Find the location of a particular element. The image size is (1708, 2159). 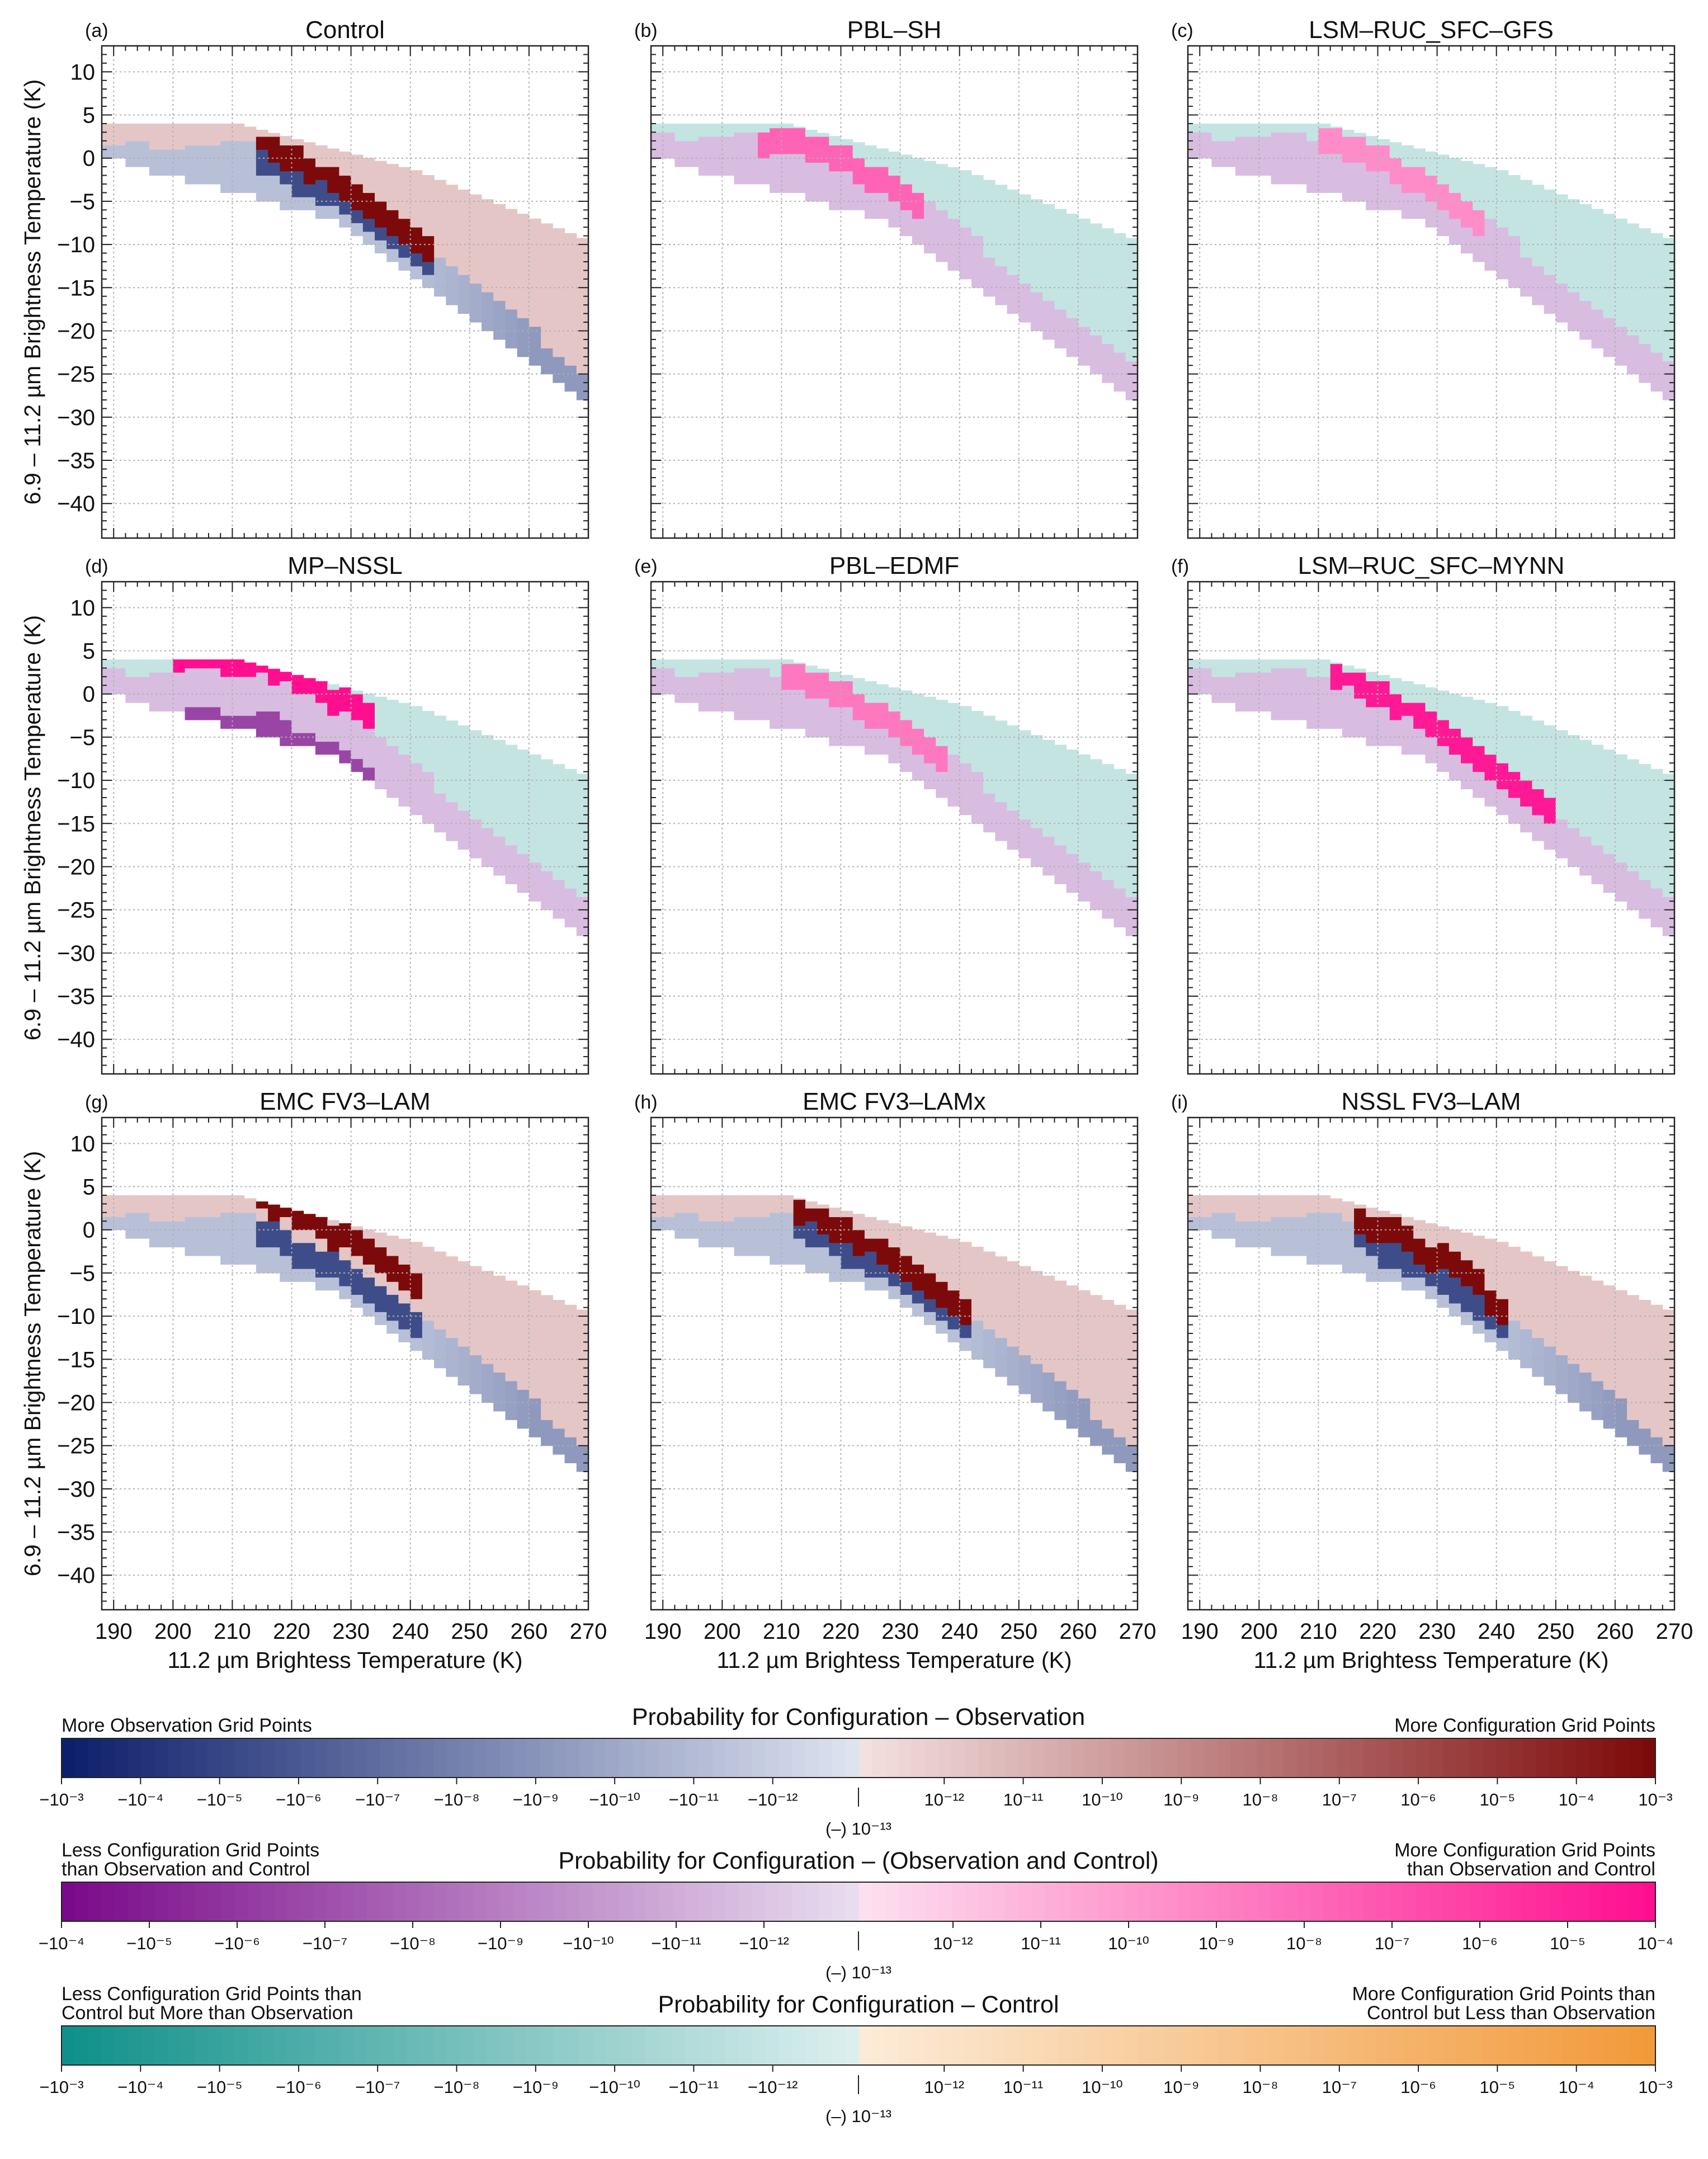

y-tick-label: 5 is located at coordinates (89, 652).